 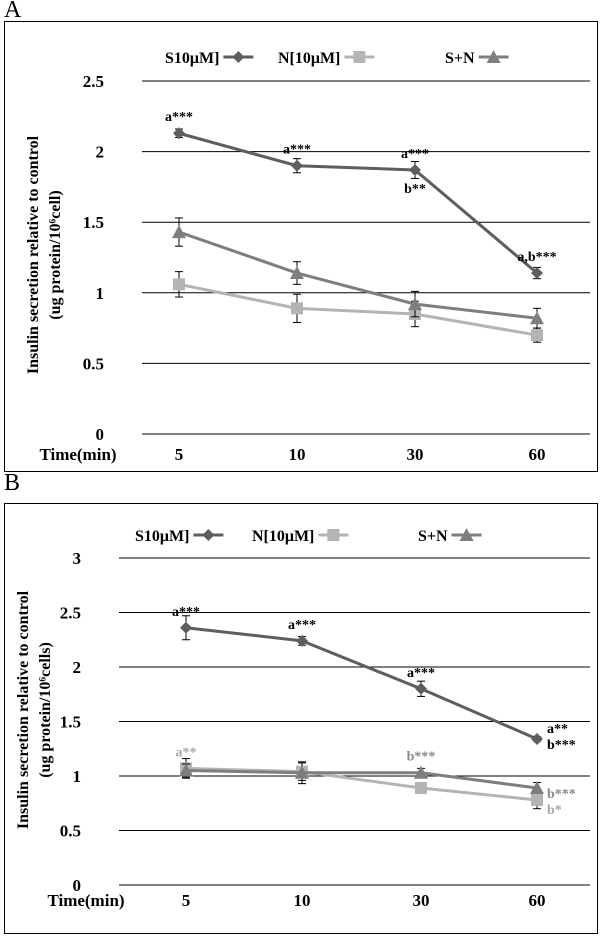 I want to click on y-axis-label-line2: (ug protein/10⁶cells), so click(x=45, y=710).